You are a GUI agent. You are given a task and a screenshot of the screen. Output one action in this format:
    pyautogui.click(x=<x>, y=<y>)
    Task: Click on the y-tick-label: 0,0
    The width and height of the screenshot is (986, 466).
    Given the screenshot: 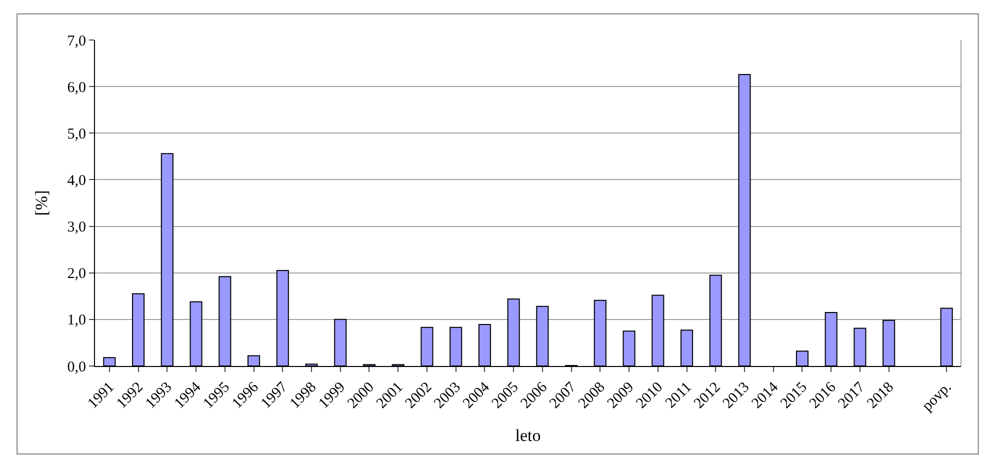 What is the action you would take?
    pyautogui.click(x=76, y=367)
    